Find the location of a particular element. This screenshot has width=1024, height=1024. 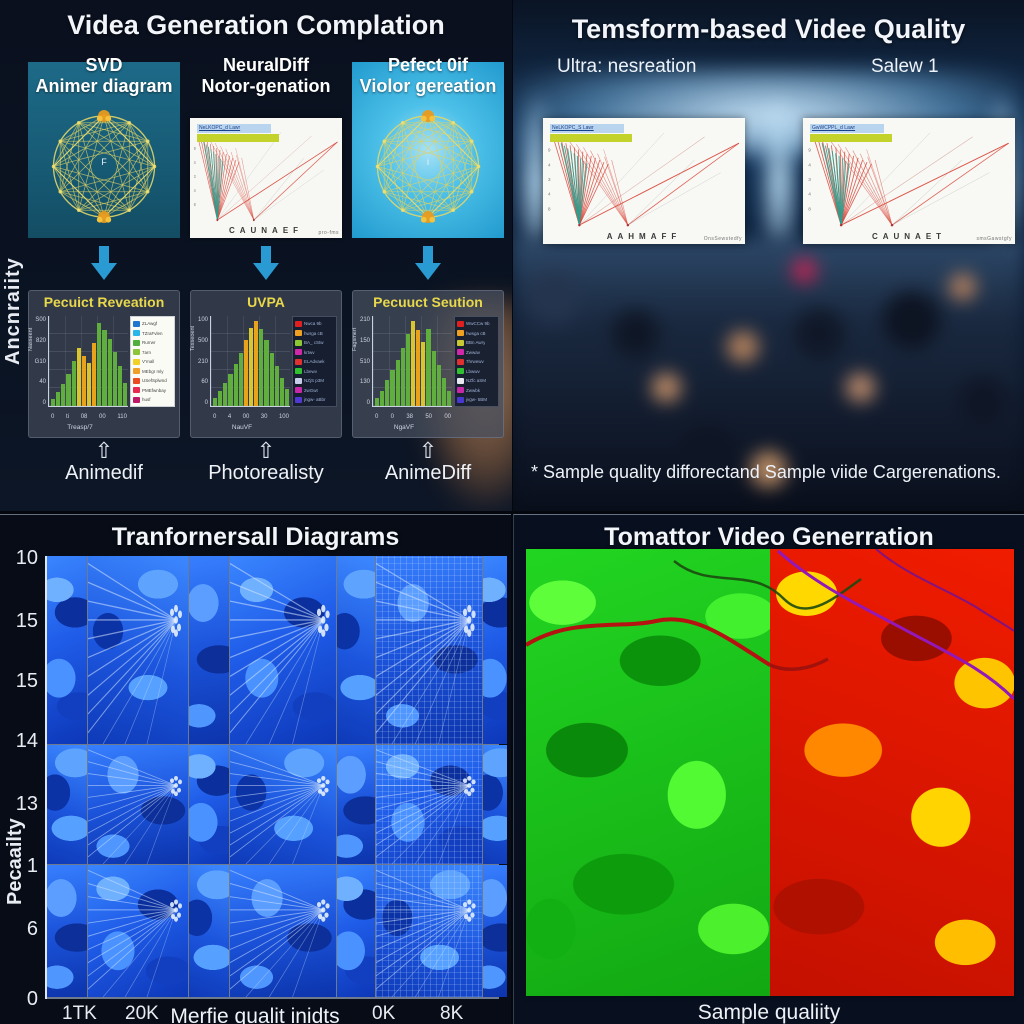

legend-item: NZjS p3M is located at coordinates (315, 380).